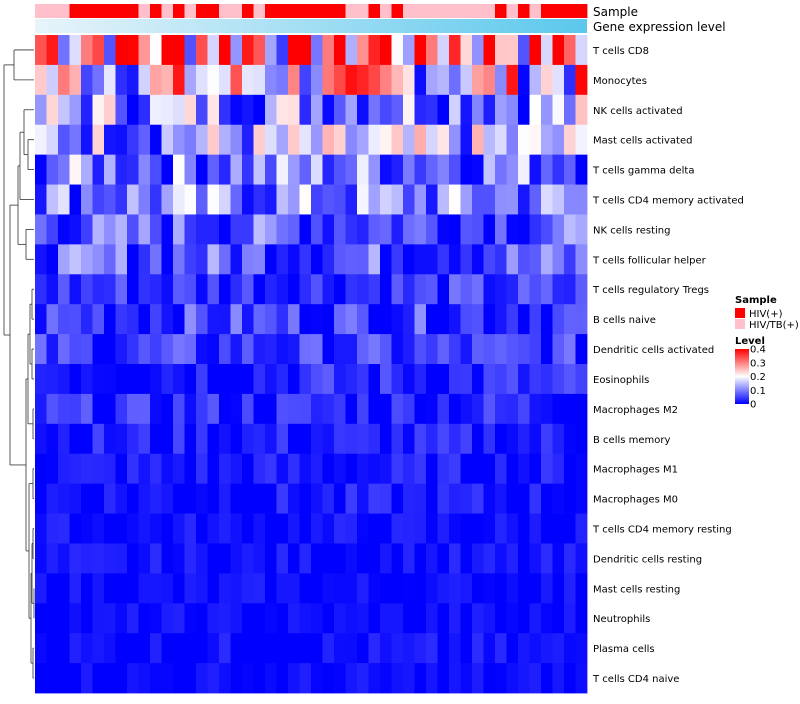 This screenshot has width=800, height=704. What do you see at coordinates (636, 589) in the screenshot?
I see `row-label: Mast cells resting` at bounding box center [636, 589].